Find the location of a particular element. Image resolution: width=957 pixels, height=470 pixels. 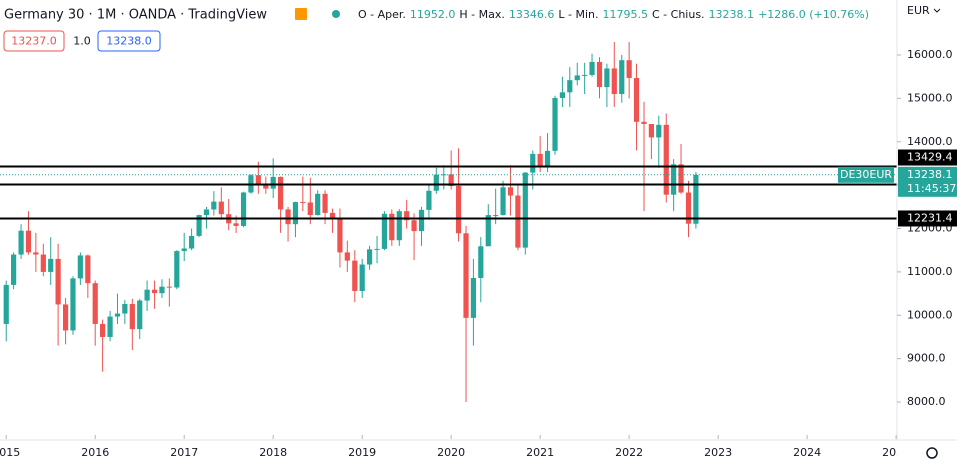

last-price-label: 13238.1 is located at coordinates (930, 174).